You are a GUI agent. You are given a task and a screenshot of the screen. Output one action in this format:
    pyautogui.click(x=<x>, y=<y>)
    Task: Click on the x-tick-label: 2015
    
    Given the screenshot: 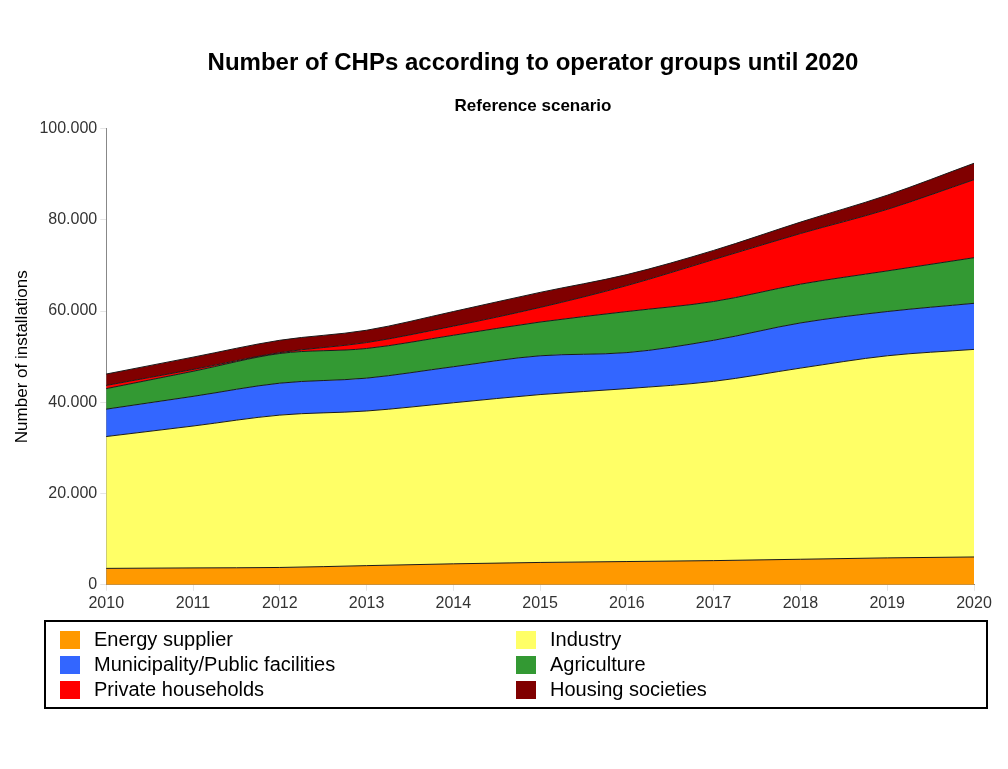 What is the action you would take?
    pyautogui.click(x=540, y=602)
    